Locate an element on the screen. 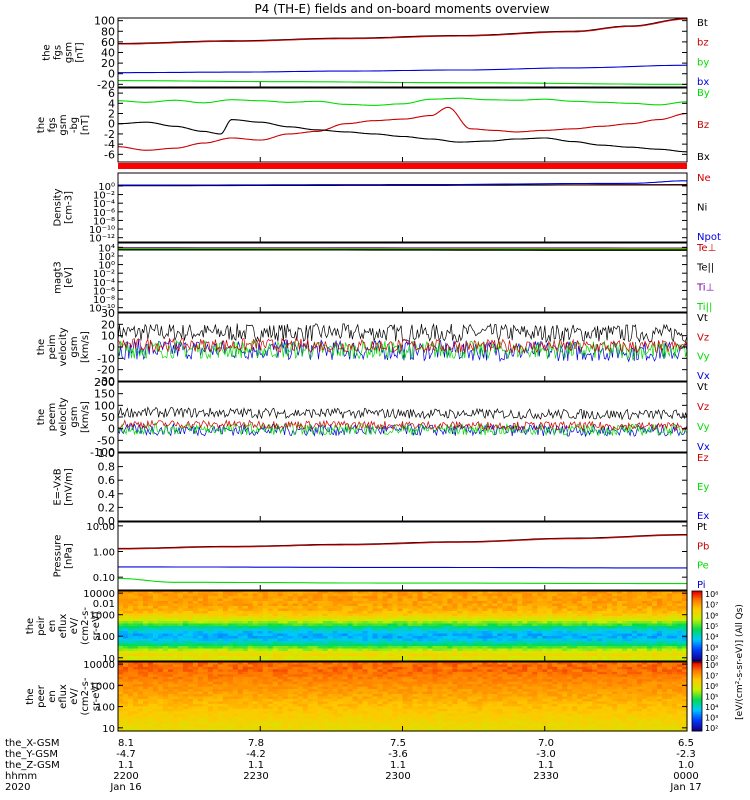  y-tick-label: -6 is located at coordinates (109, 154).